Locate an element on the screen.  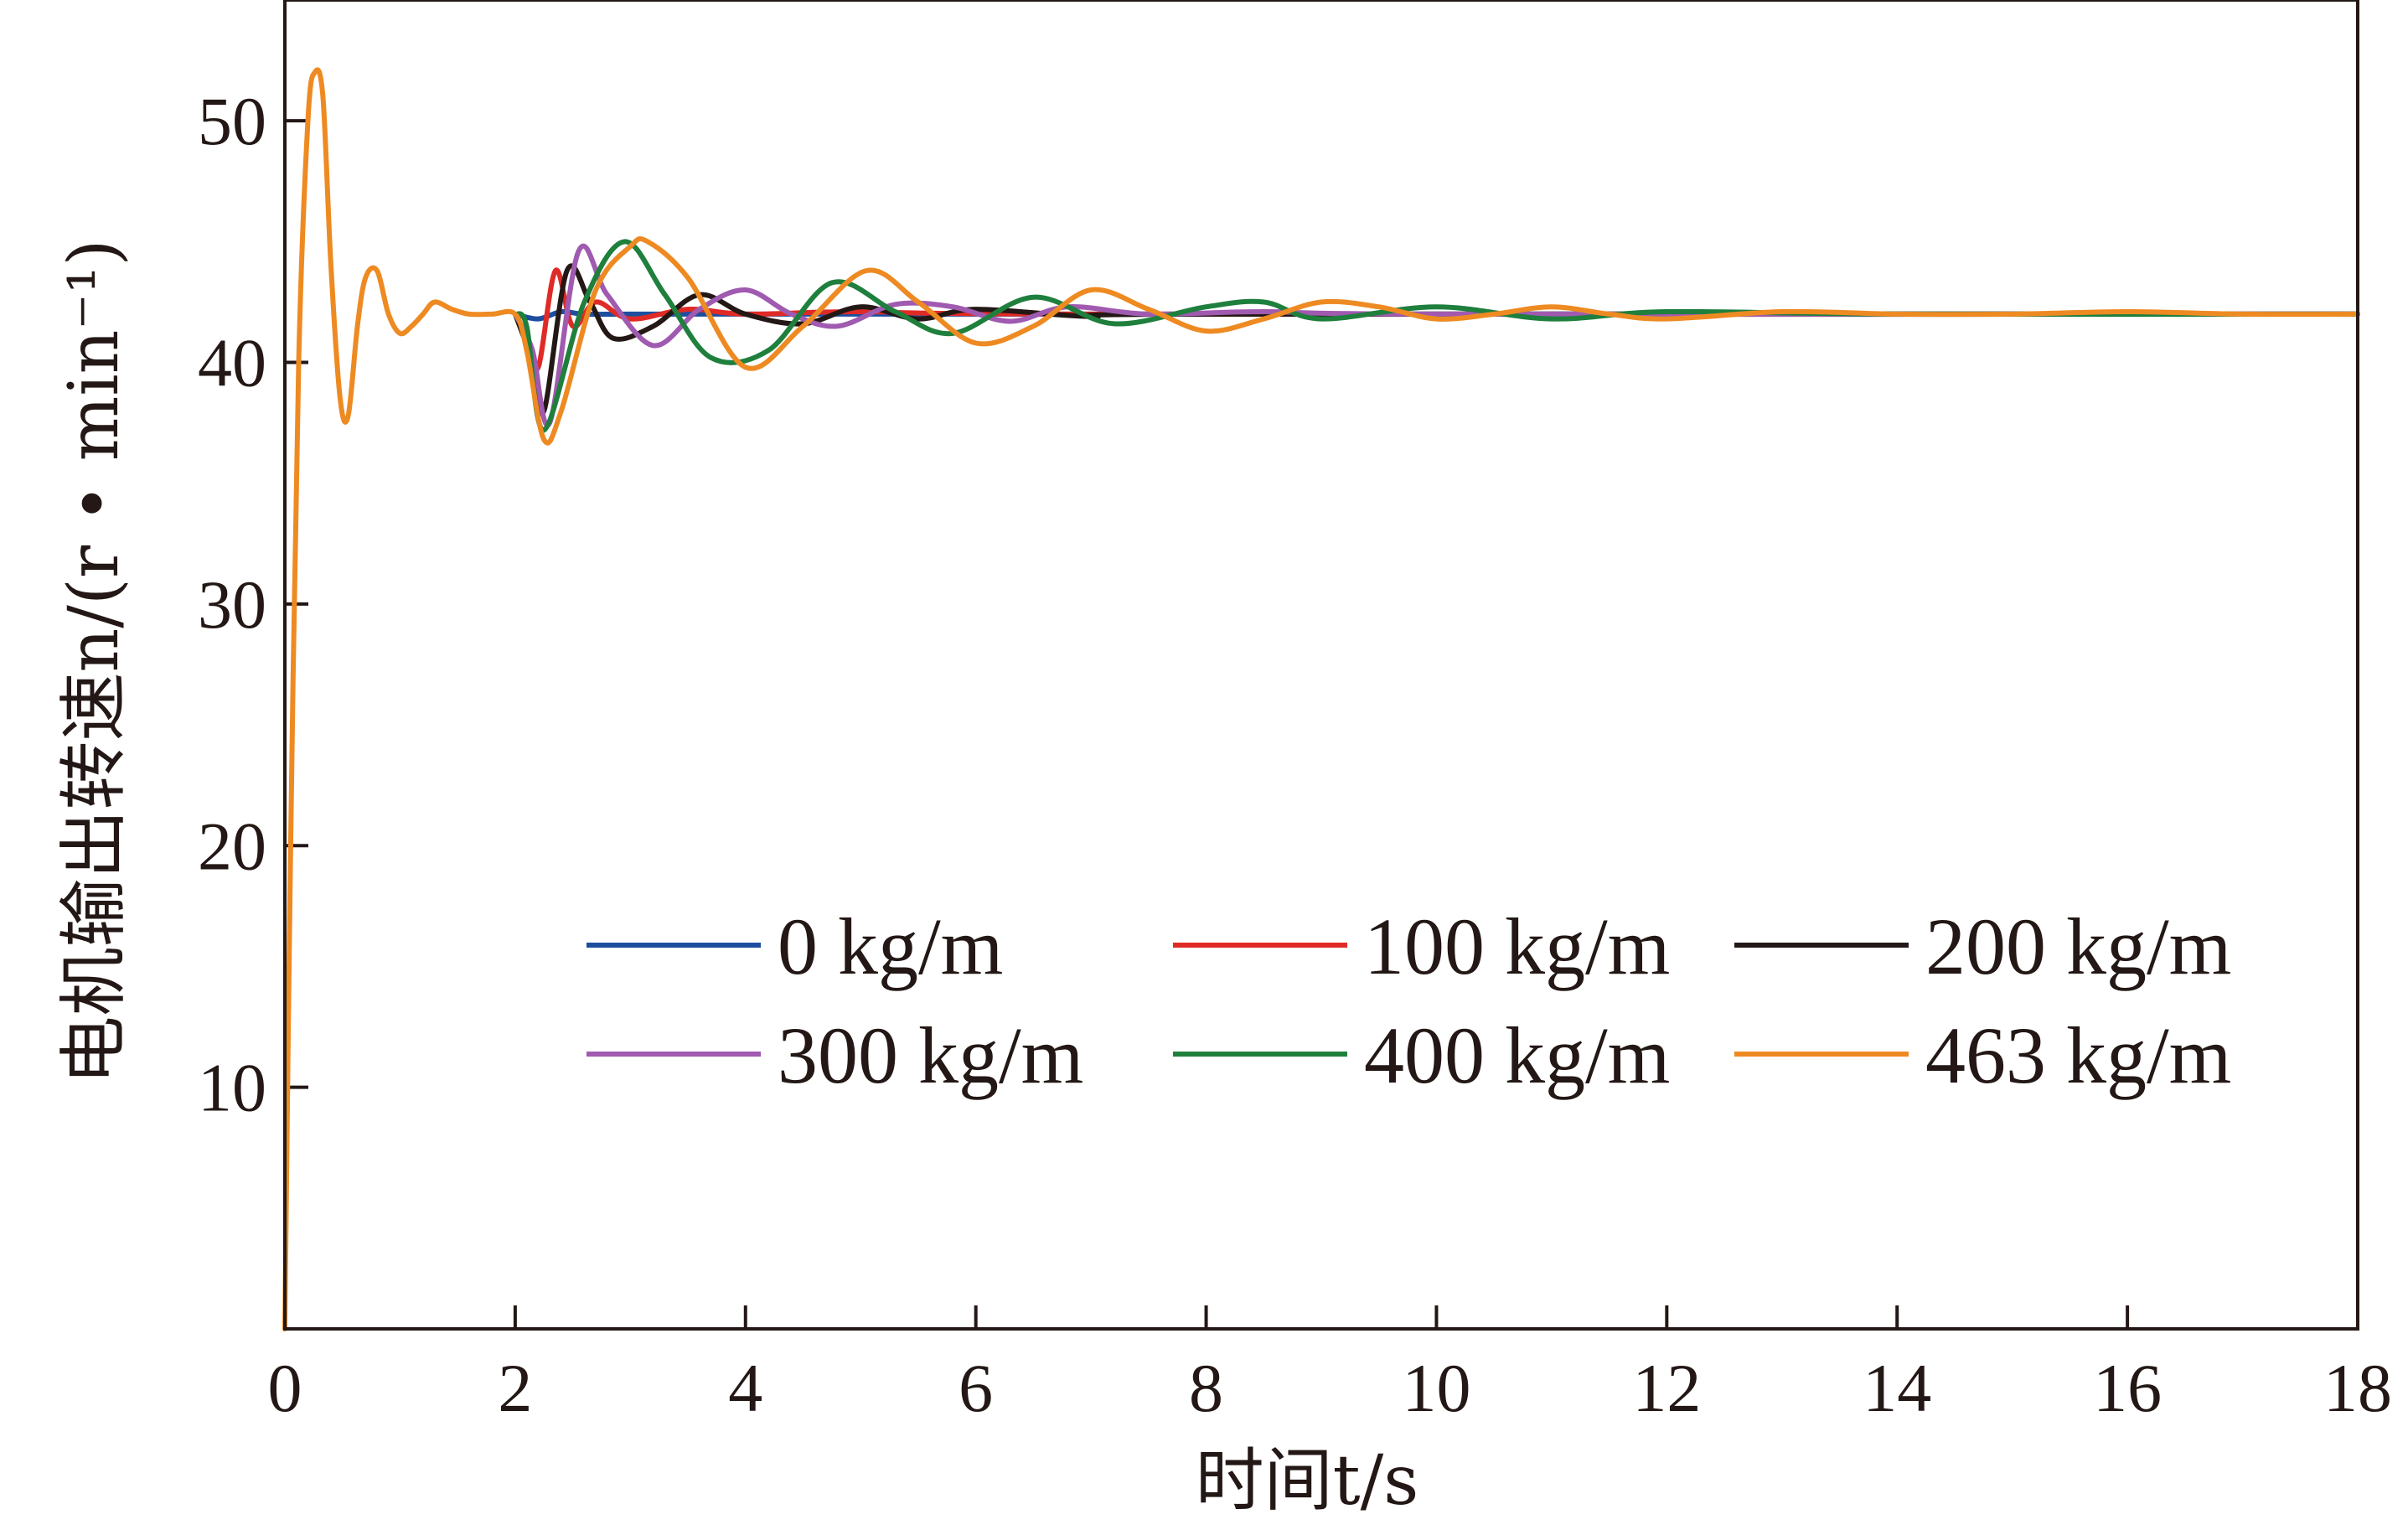
legend-label-3: 300 kg/m is located at coordinates (930, 1055).